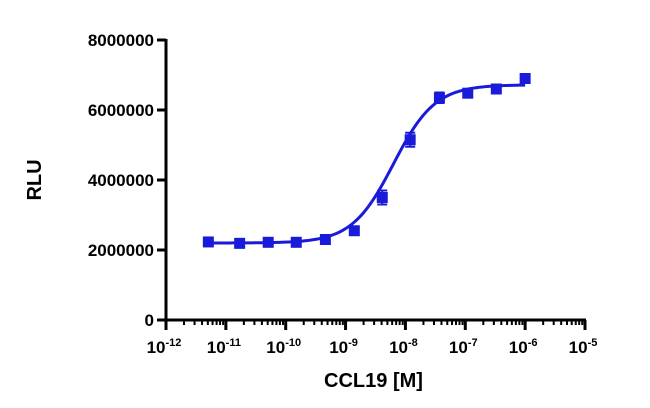  Describe the element at coordinates (523, 347) in the screenshot. I see `x-tick-label: 10⁻⁶` at that location.